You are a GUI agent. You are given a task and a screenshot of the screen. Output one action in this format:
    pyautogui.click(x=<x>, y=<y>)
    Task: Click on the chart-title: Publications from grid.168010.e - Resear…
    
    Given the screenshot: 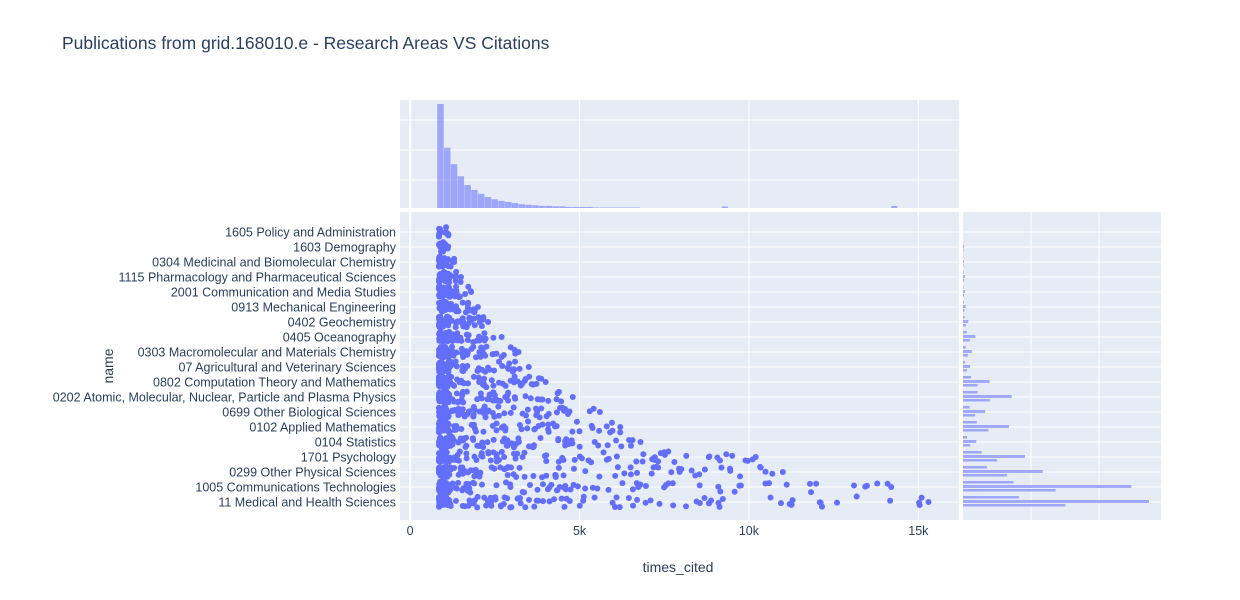 What is the action you would take?
    pyautogui.click(x=306, y=43)
    